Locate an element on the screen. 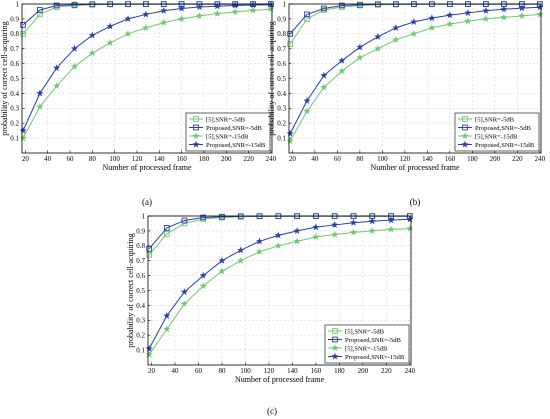  panel-label-c: (c) is located at coordinates (272, 411).